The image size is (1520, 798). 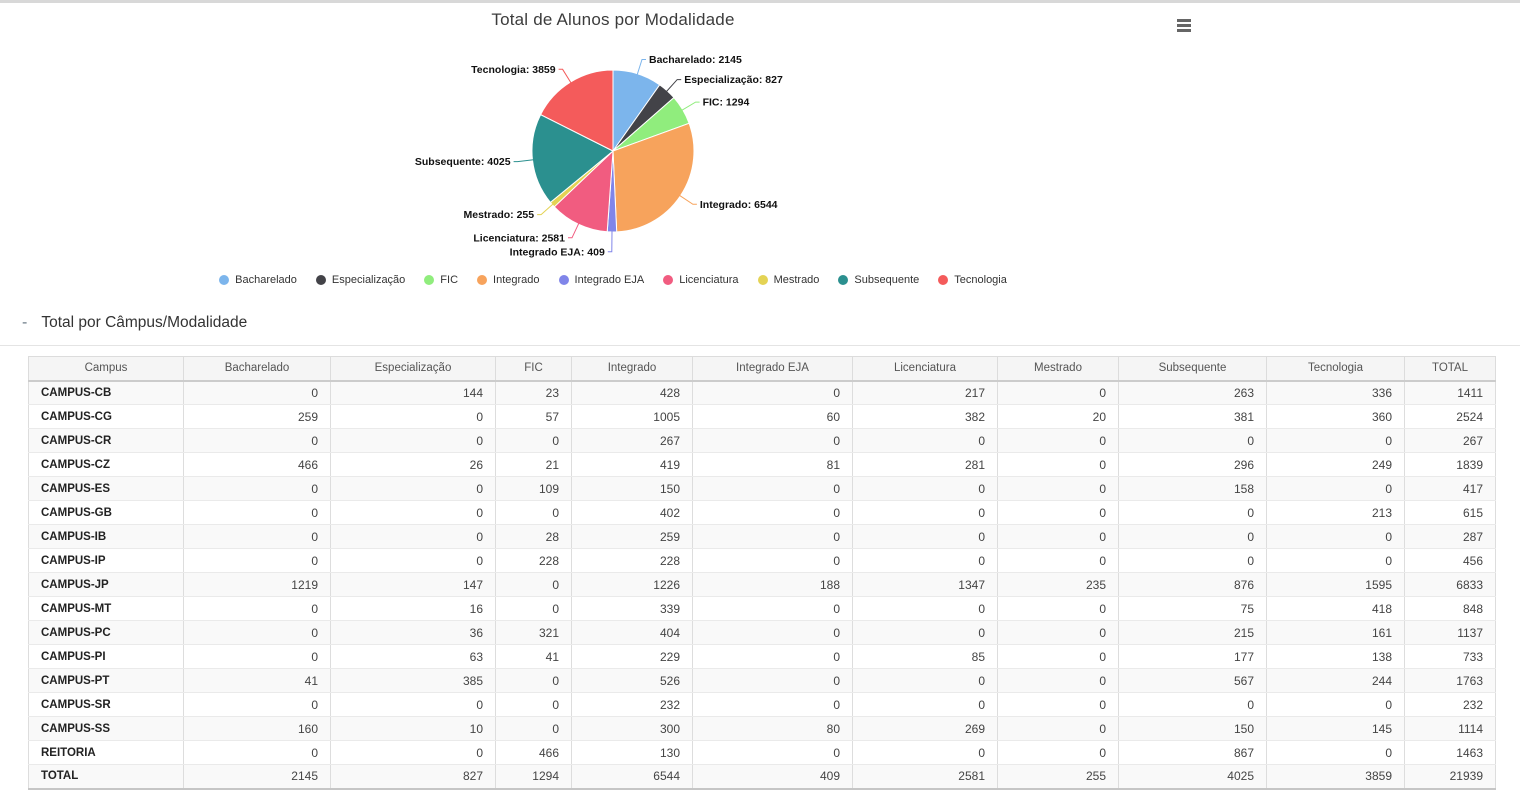 What do you see at coordinates (106, 704) in the screenshot?
I see `campus-name-cell: CAMPUS-SR` at bounding box center [106, 704].